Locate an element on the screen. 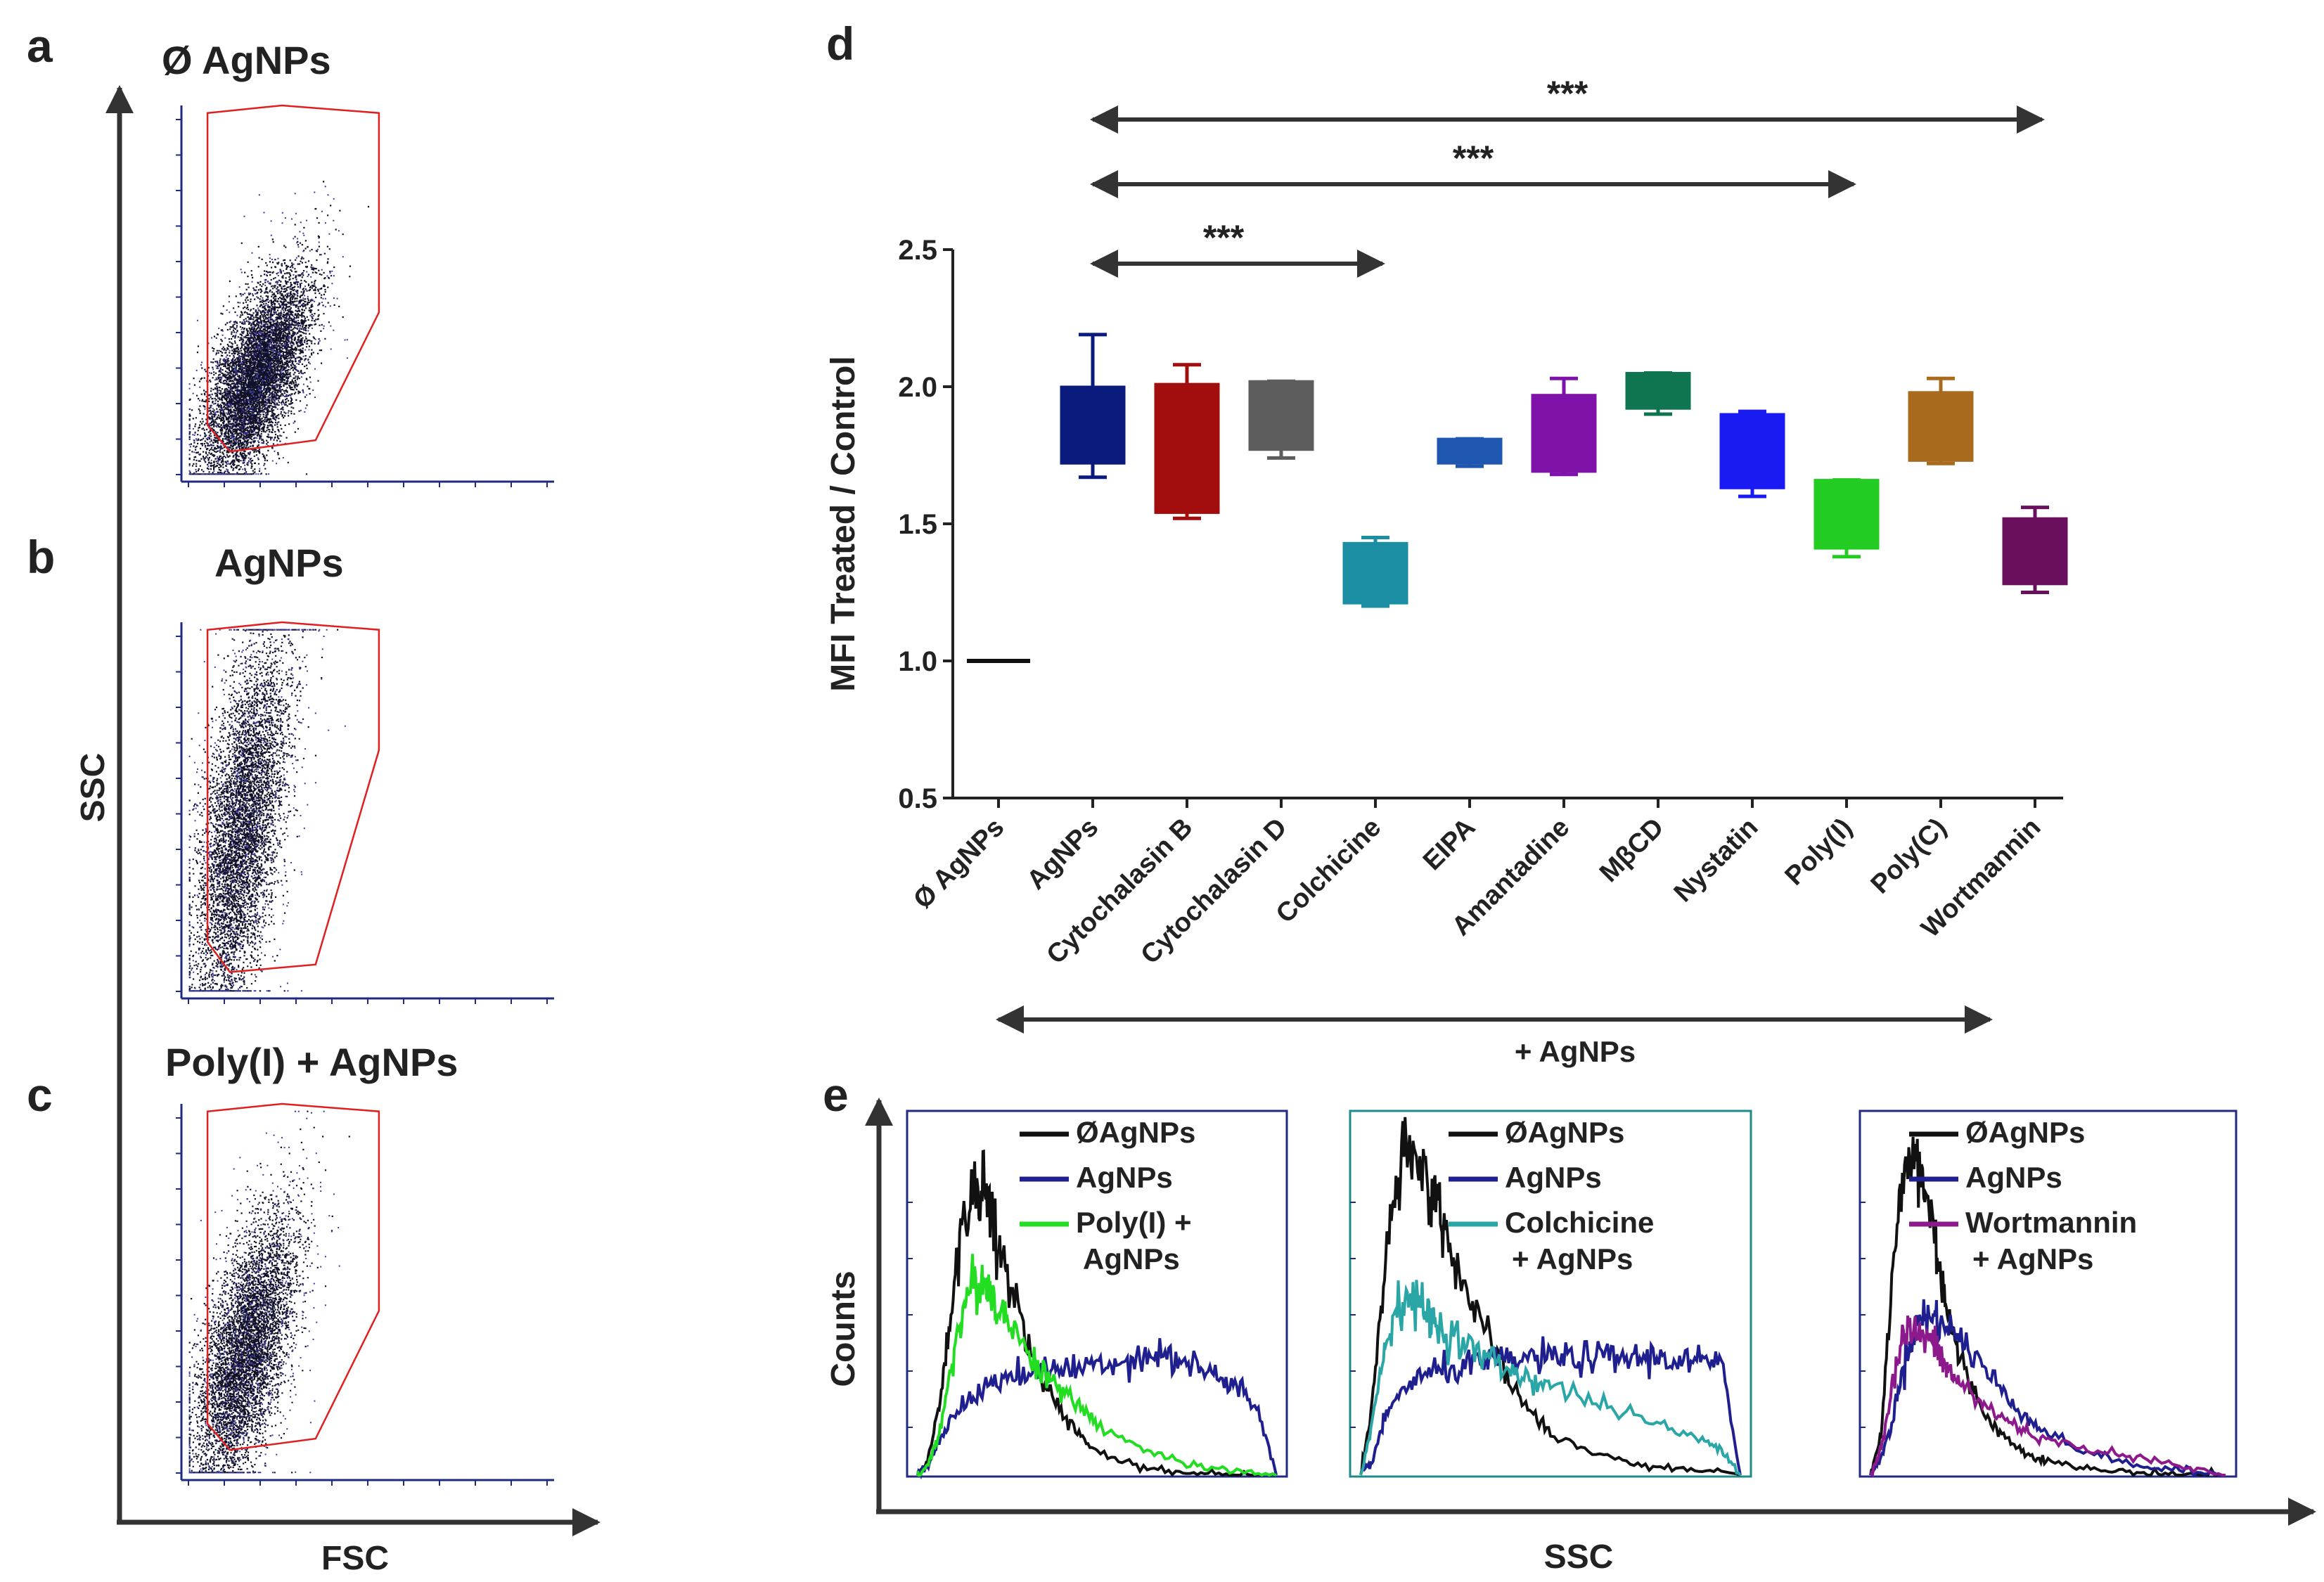 This screenshot has height=1582, width=2324. histogram-2: ØAgNPs AgNPs Colchicine+ AgNPs is located at coordinates (1550, 1294).